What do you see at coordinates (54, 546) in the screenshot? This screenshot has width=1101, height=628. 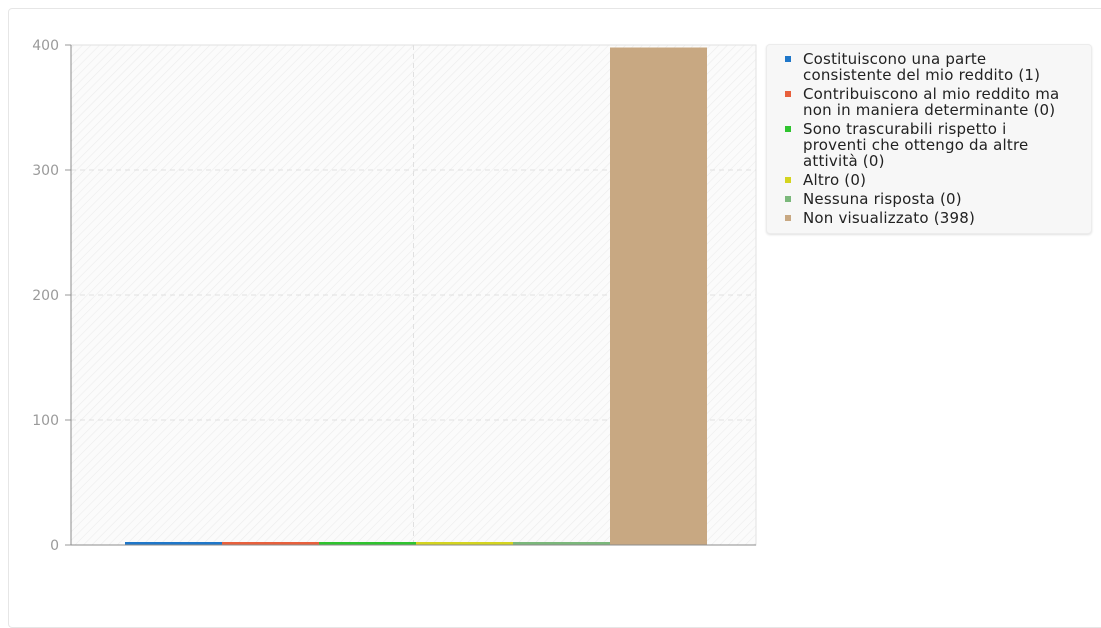 I see `y-tick-label: 0` at bounding box center [54, 546].